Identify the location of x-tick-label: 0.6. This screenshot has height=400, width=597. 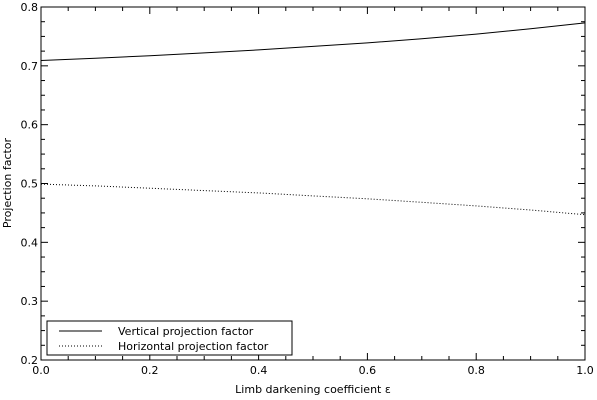
(368, 370).